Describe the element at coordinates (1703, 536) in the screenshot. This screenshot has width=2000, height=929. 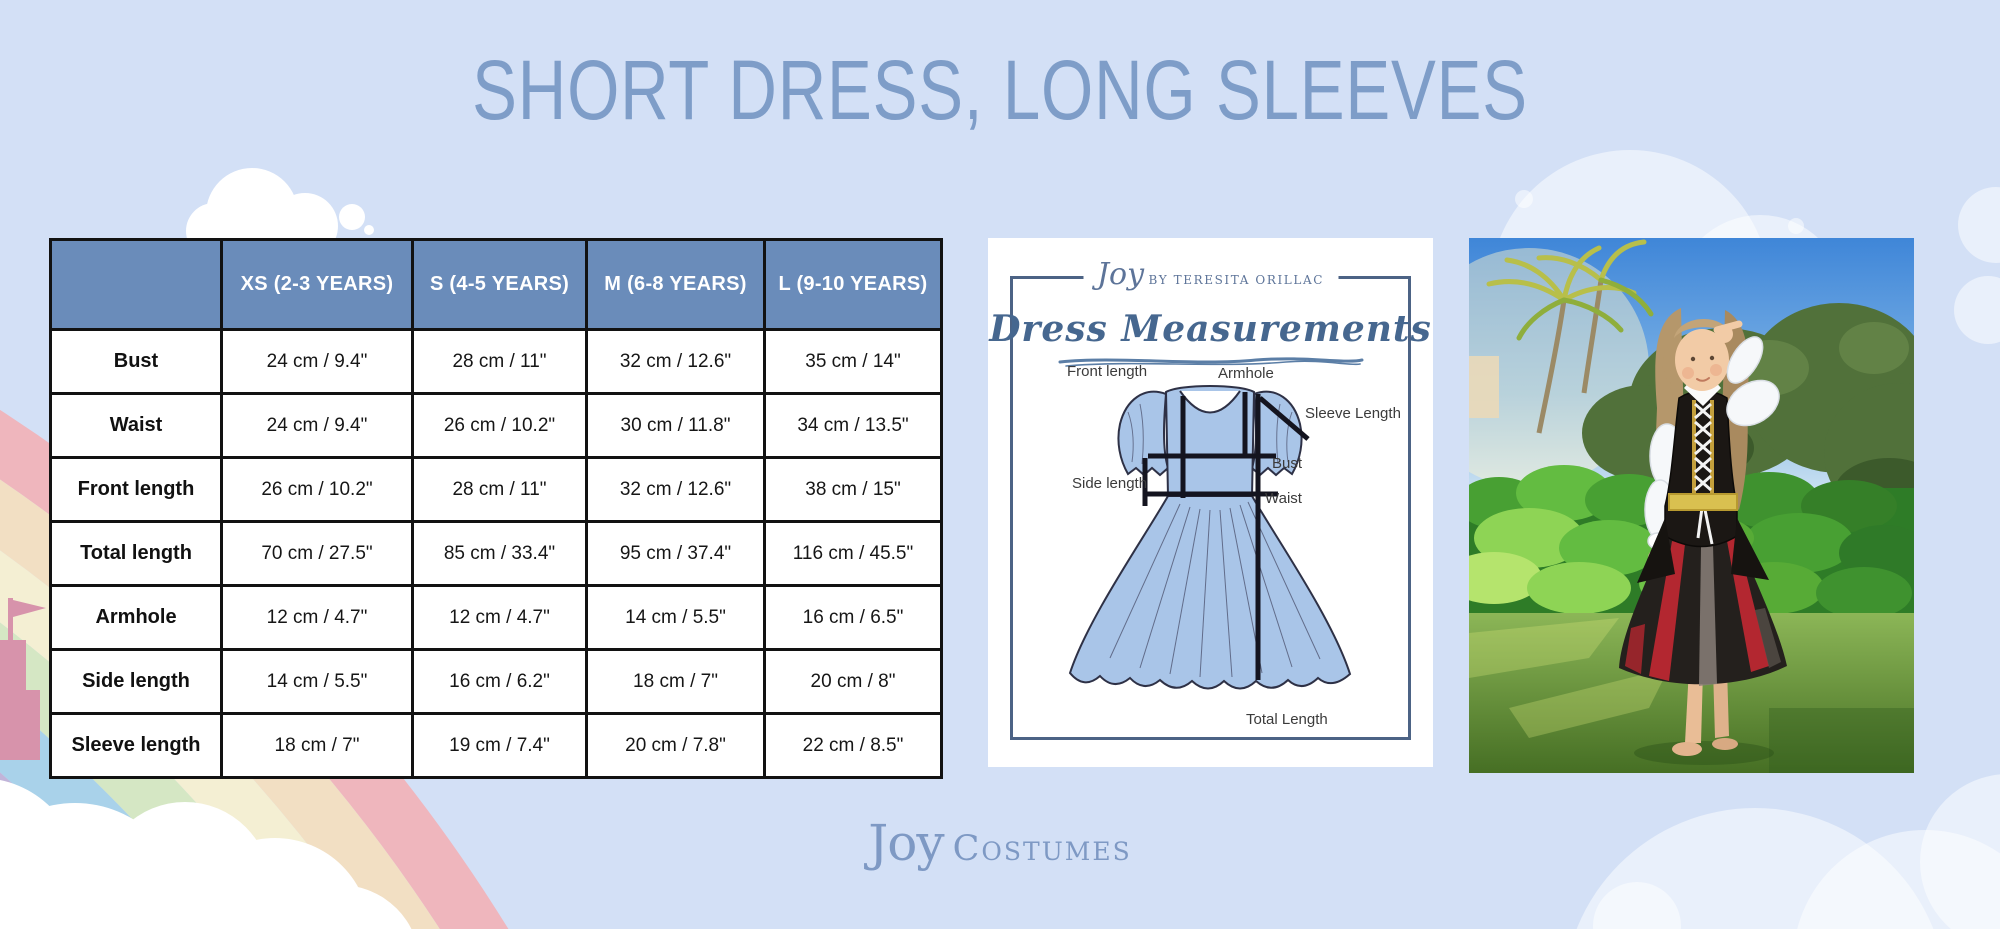
I see `girl-figure` at that location.